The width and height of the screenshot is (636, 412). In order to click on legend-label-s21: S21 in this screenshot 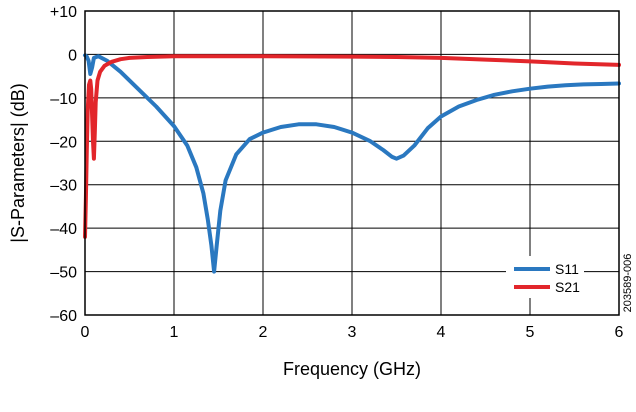, I will do `click(567, 287)`.